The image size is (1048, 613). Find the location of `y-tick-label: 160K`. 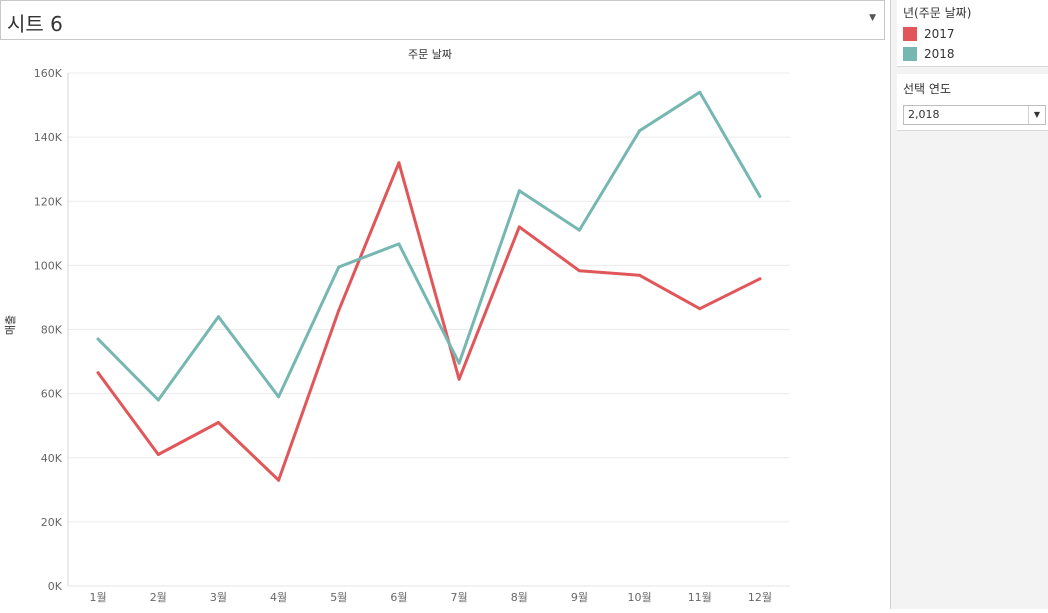

y-tick-label: 160K is located at coordinates (48, 73).